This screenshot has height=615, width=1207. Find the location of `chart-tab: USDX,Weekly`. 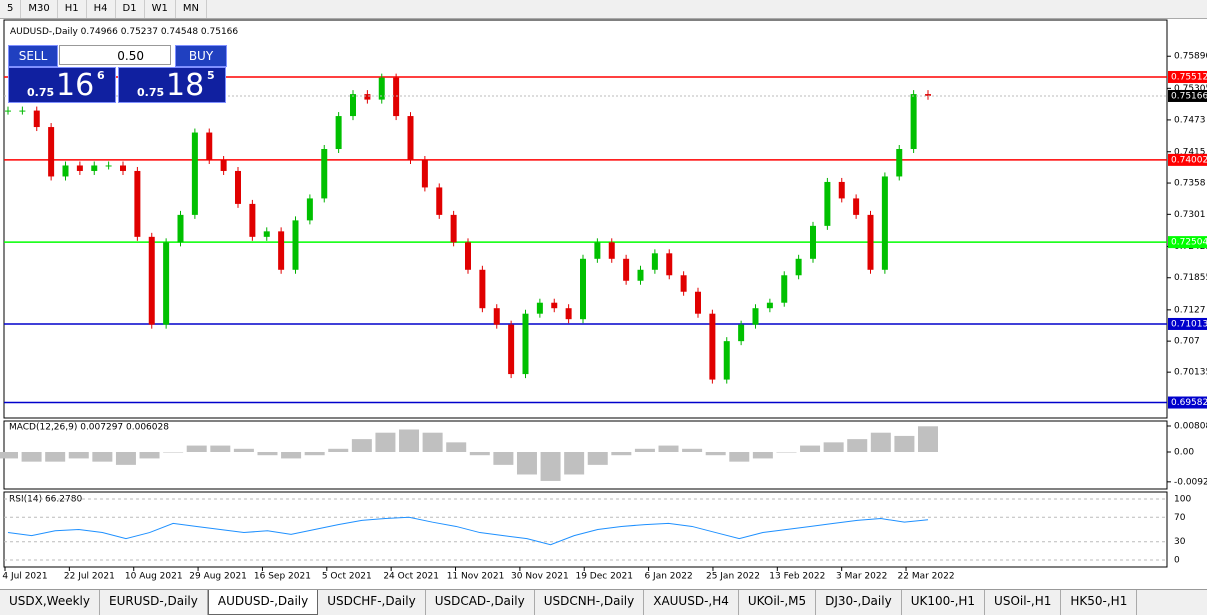

chart-tab: USDX,Weekly is located at coordinates (50, 602).